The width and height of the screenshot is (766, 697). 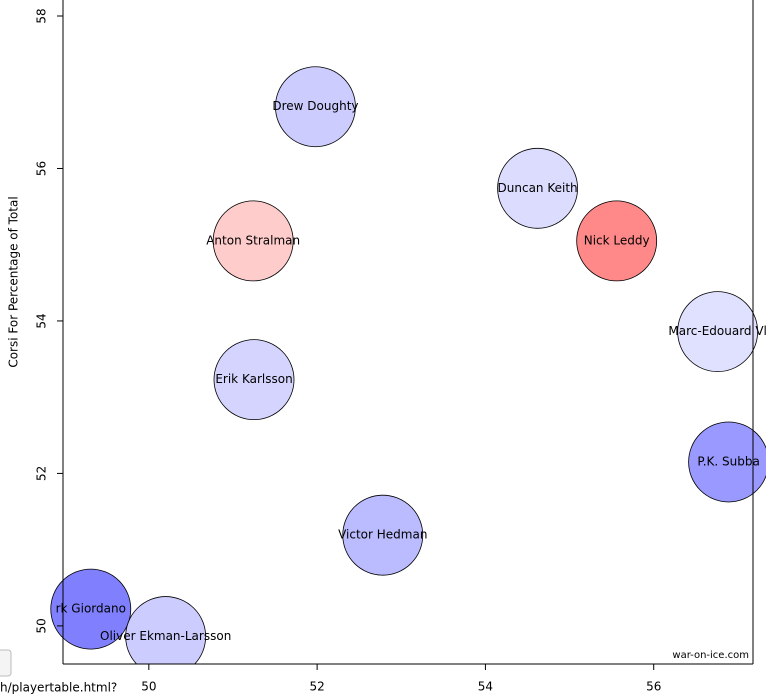 What do you see at coordinates (165, 636) in the screenshot?
I see `point-label: Oliver Ekman-Larsson` at bounding box center [165, 636].